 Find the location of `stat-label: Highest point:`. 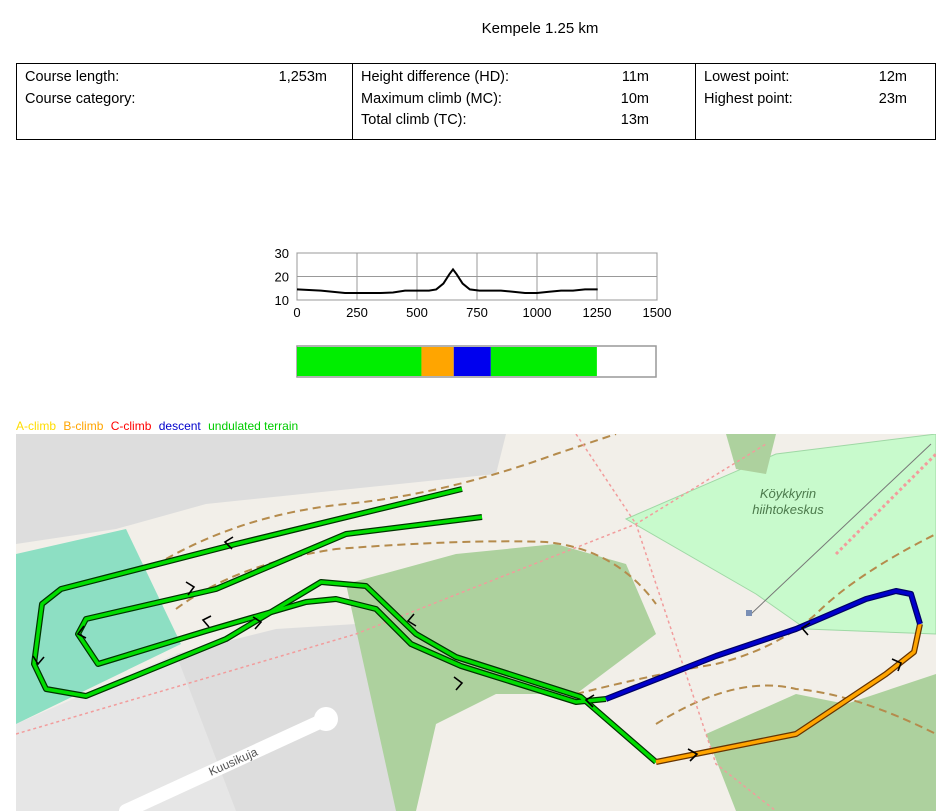

stat-label: Highest point: is located at coordinates (748, 98).